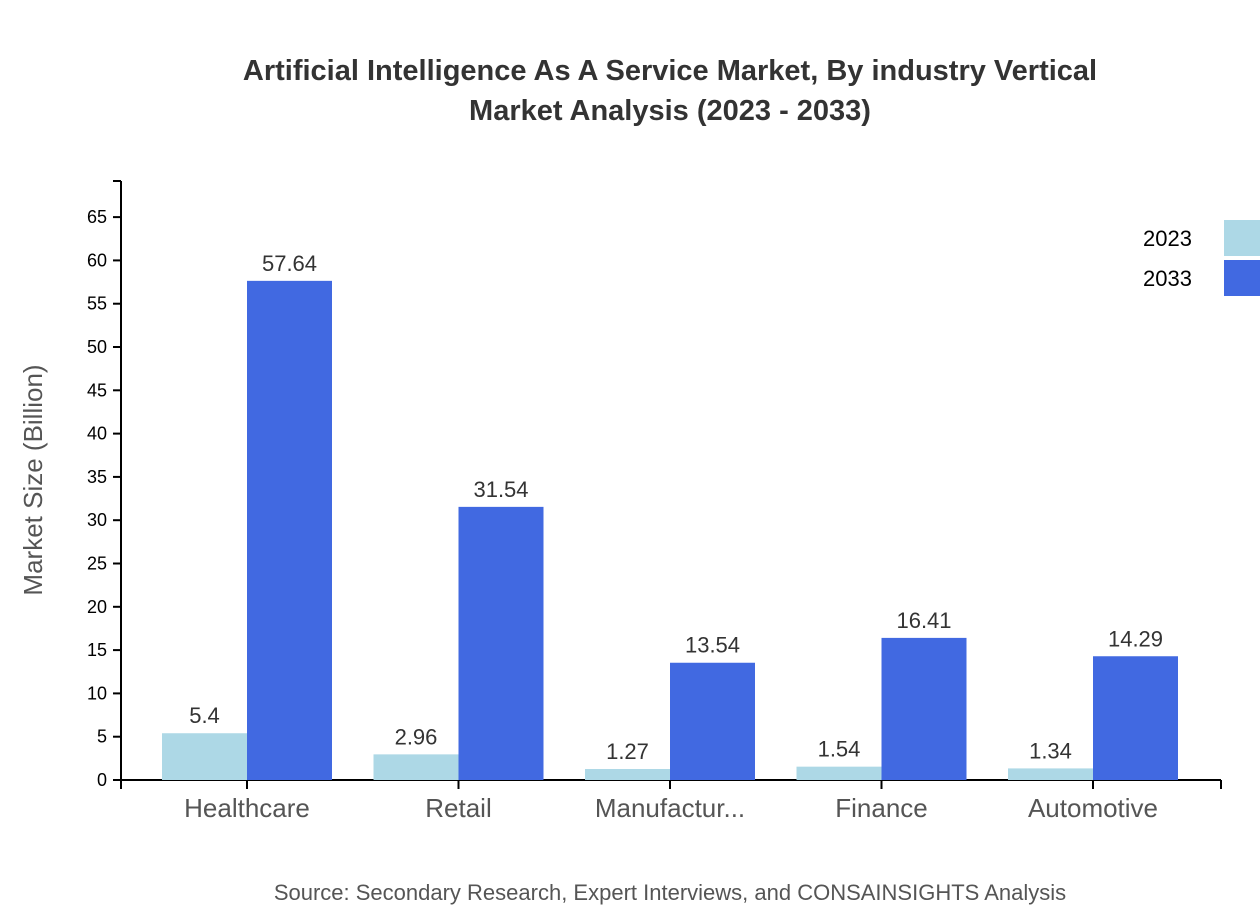  I want to click on y-tick-label: 20, so click(97, 607).